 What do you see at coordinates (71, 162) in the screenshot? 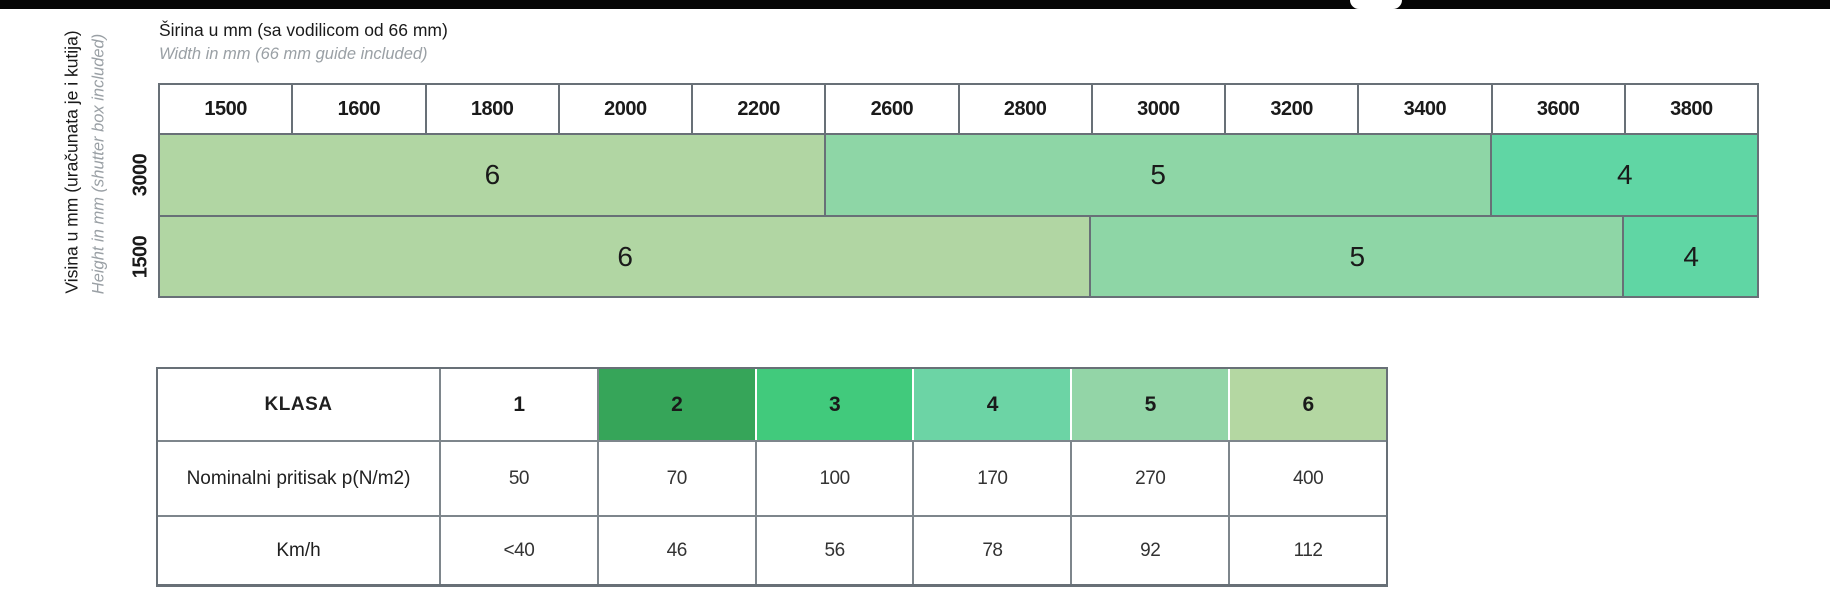
I see `height-axis-title: Visina u mm (uračunata je i kutija)` at bounding box center [71, 162].